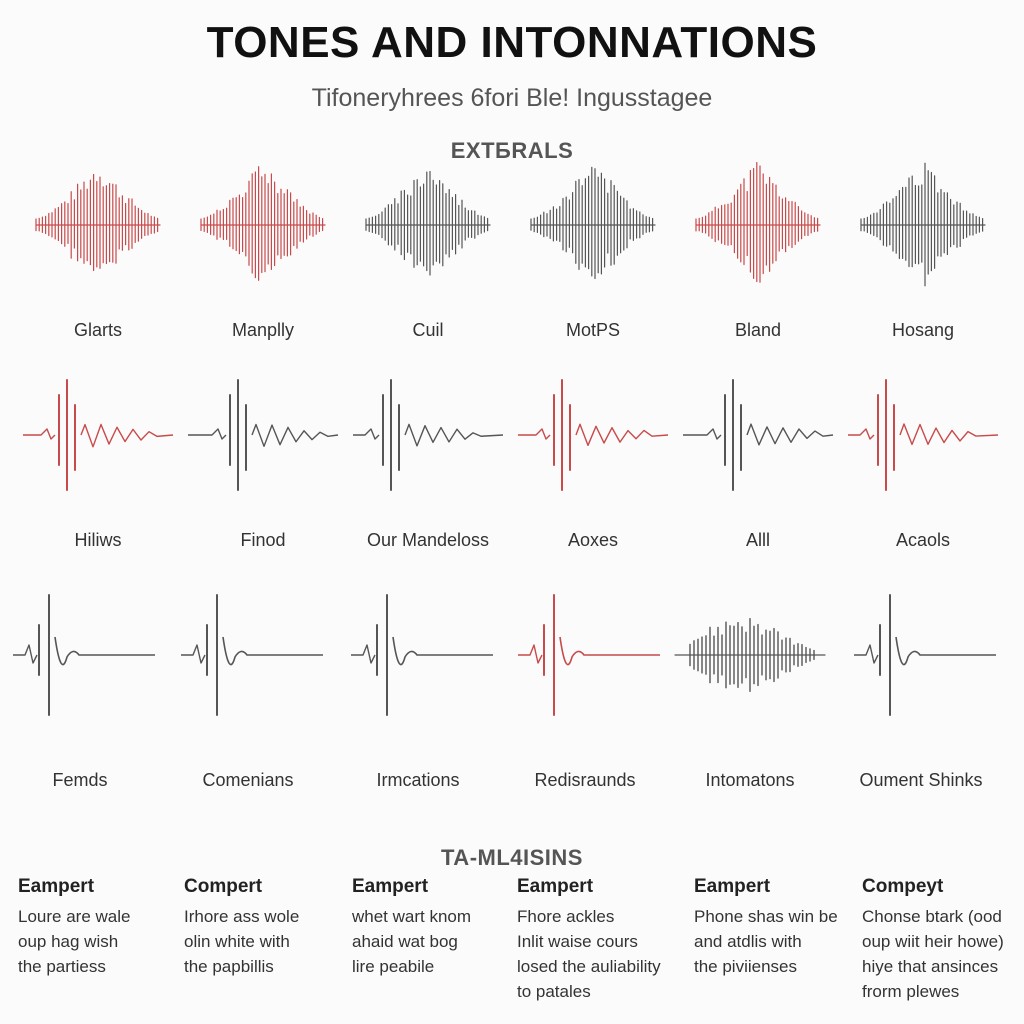 This screenshot has height=1024, width=1024. Describe the element at coordinates (263, 470) in the screenshot. I see `waveform-cell: Finod` at that location.